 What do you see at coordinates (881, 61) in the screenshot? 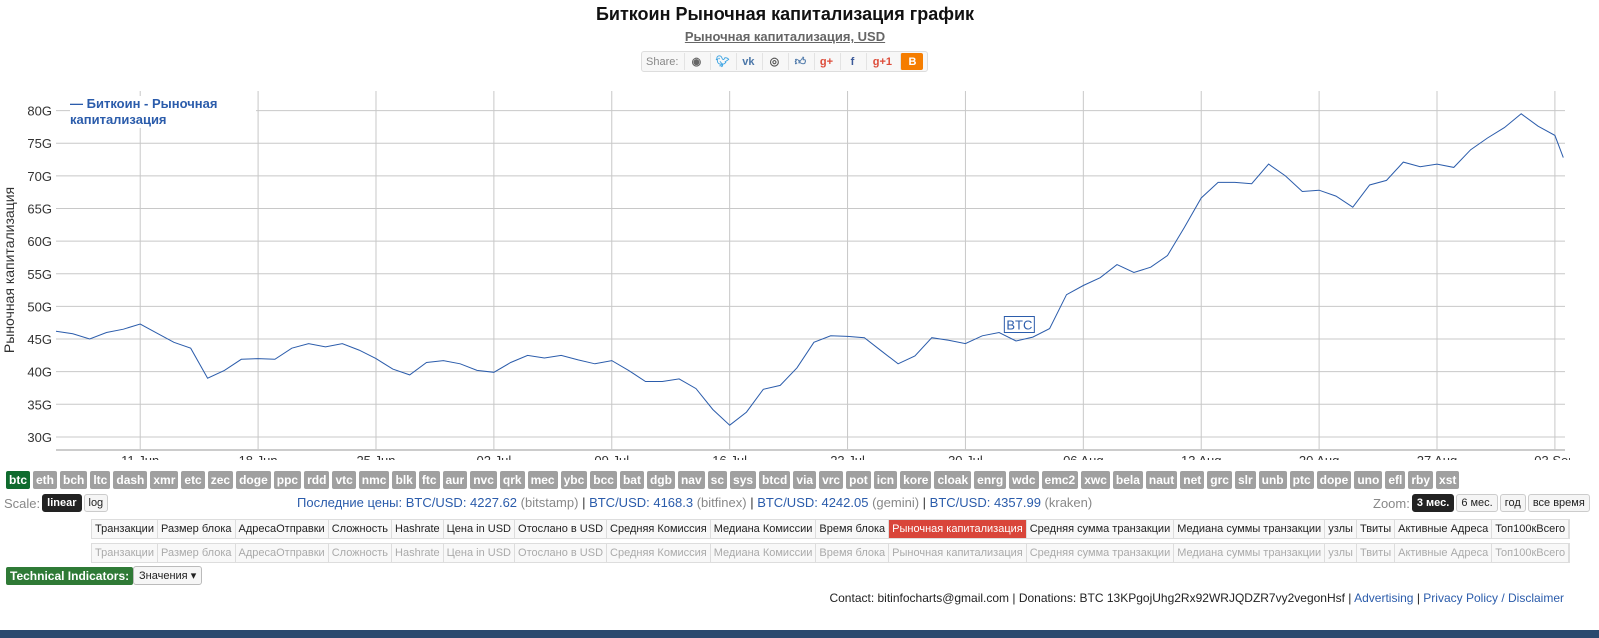
I see `google-plus-one-icon: g+1` at bounding box center [881, 61].